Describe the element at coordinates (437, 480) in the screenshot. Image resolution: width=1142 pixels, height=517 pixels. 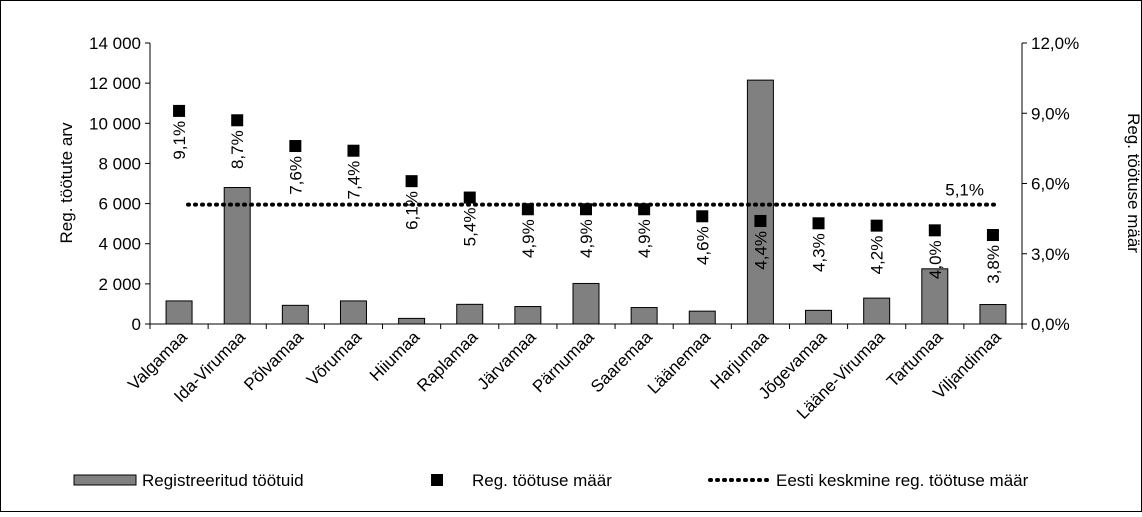
I see `legend-marker-swatch` at that location.